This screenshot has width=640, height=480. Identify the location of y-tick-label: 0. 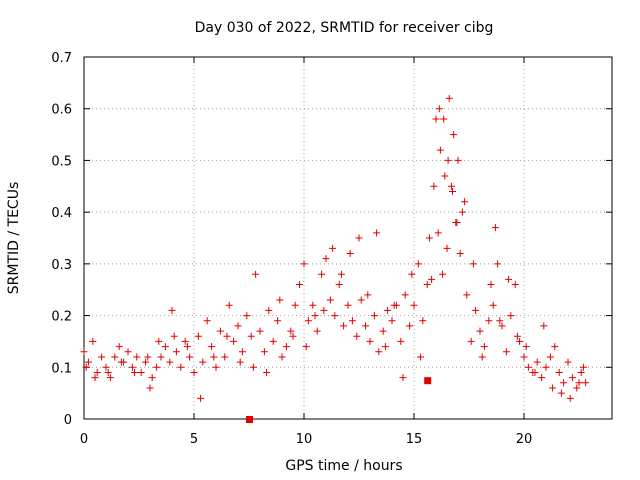
(68, 420).